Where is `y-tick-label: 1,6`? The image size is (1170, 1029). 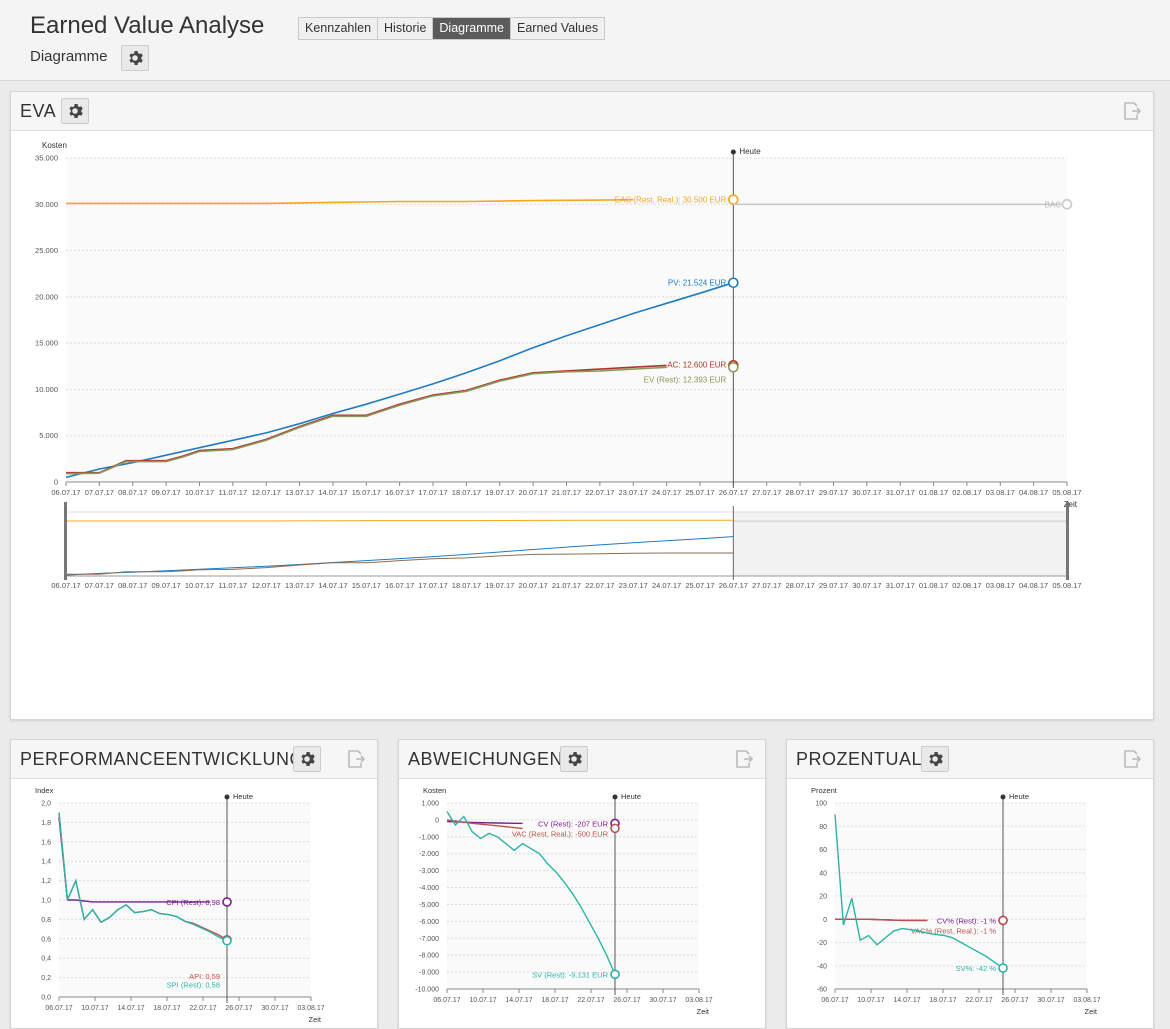 y-tick-label: 1,6 is located at coordinates (46, 842).